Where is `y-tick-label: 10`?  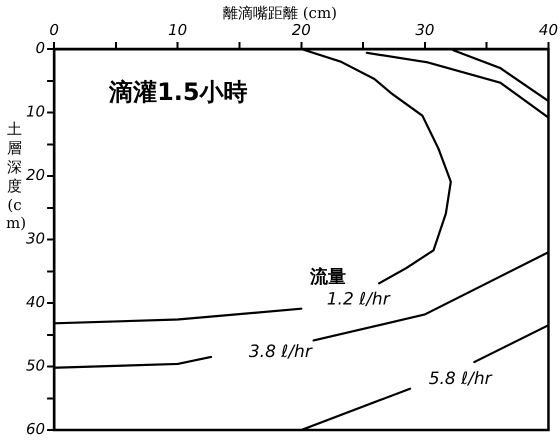 y-tick-label: 10 is located at coordinates (36, 111).